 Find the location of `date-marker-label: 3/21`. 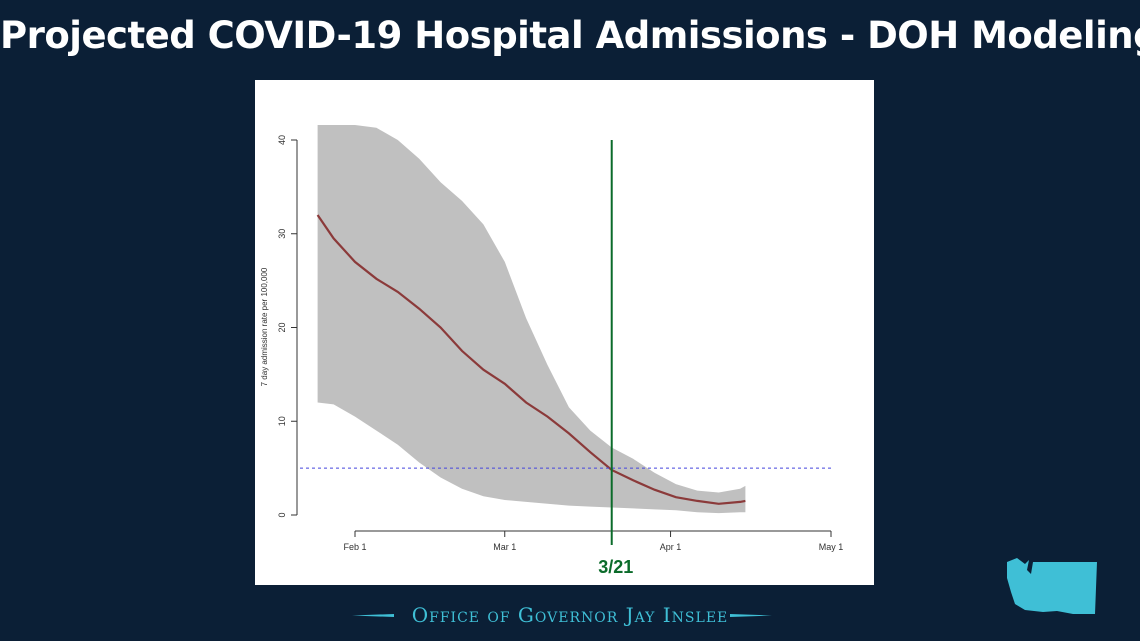

date-marker-label: 3/21 is located at coordinates (615, 567).